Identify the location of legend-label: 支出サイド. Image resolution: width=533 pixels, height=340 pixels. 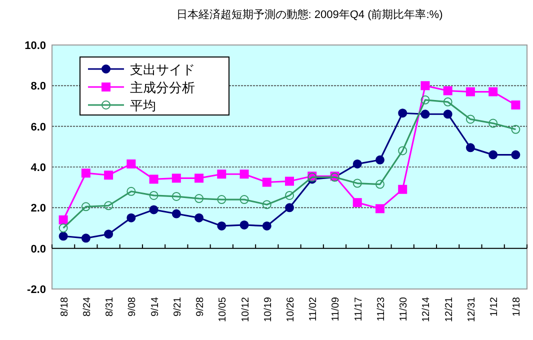
(162, 69).